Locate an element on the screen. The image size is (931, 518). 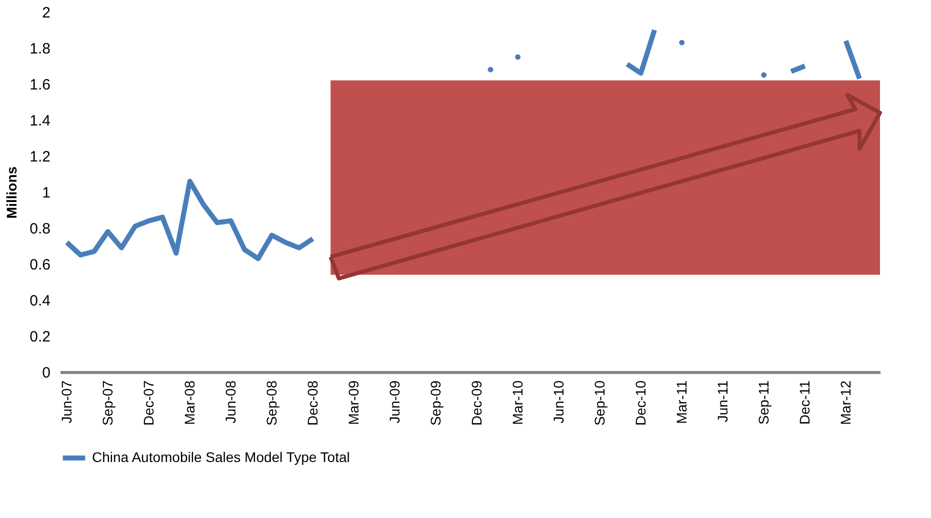
x-tick-label: Jun-07 is located at coordinates (66, 402).